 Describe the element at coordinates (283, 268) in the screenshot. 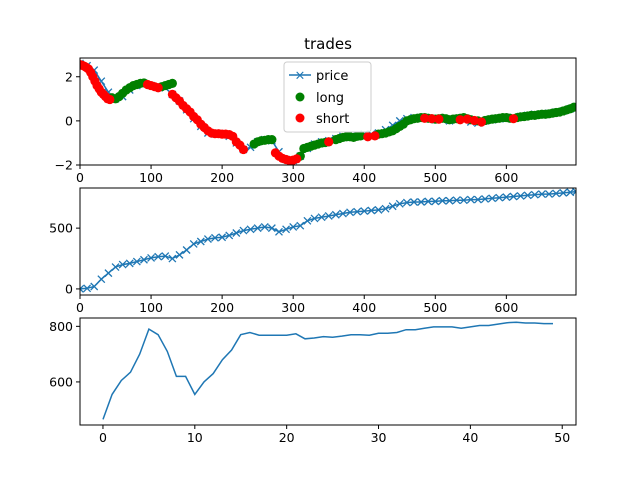

I see `price-ticks: 0 100 200 300 400 500 600 0 500` at that location.